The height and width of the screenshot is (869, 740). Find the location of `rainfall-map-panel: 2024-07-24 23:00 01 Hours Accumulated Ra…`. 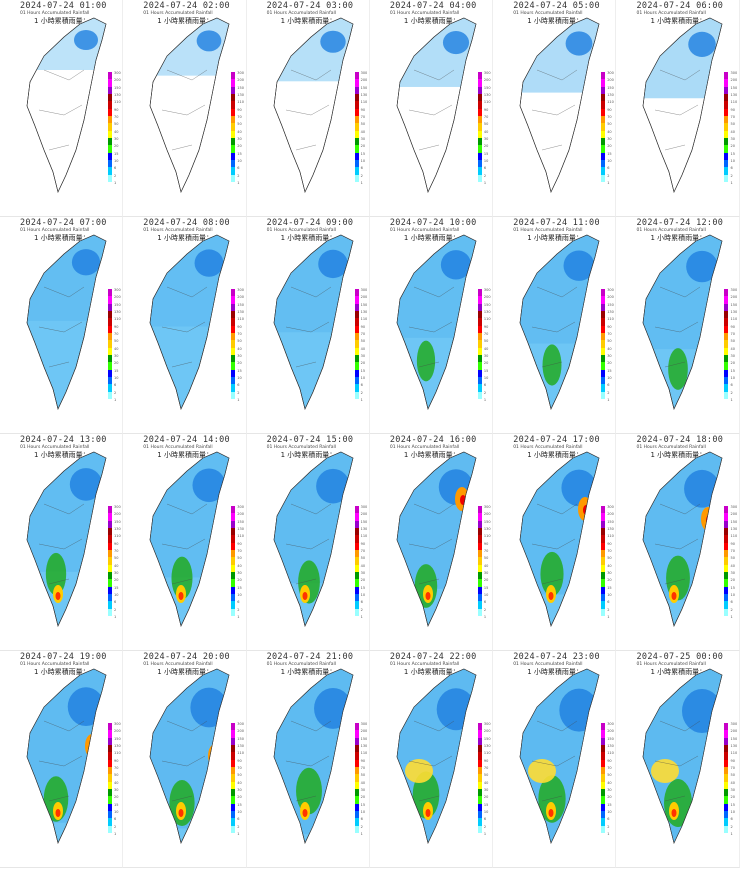

rainfall-map-panel: 2024-07-24 23:00 01 Hours Accumulated Ra… is located at coordinates (555, 759).